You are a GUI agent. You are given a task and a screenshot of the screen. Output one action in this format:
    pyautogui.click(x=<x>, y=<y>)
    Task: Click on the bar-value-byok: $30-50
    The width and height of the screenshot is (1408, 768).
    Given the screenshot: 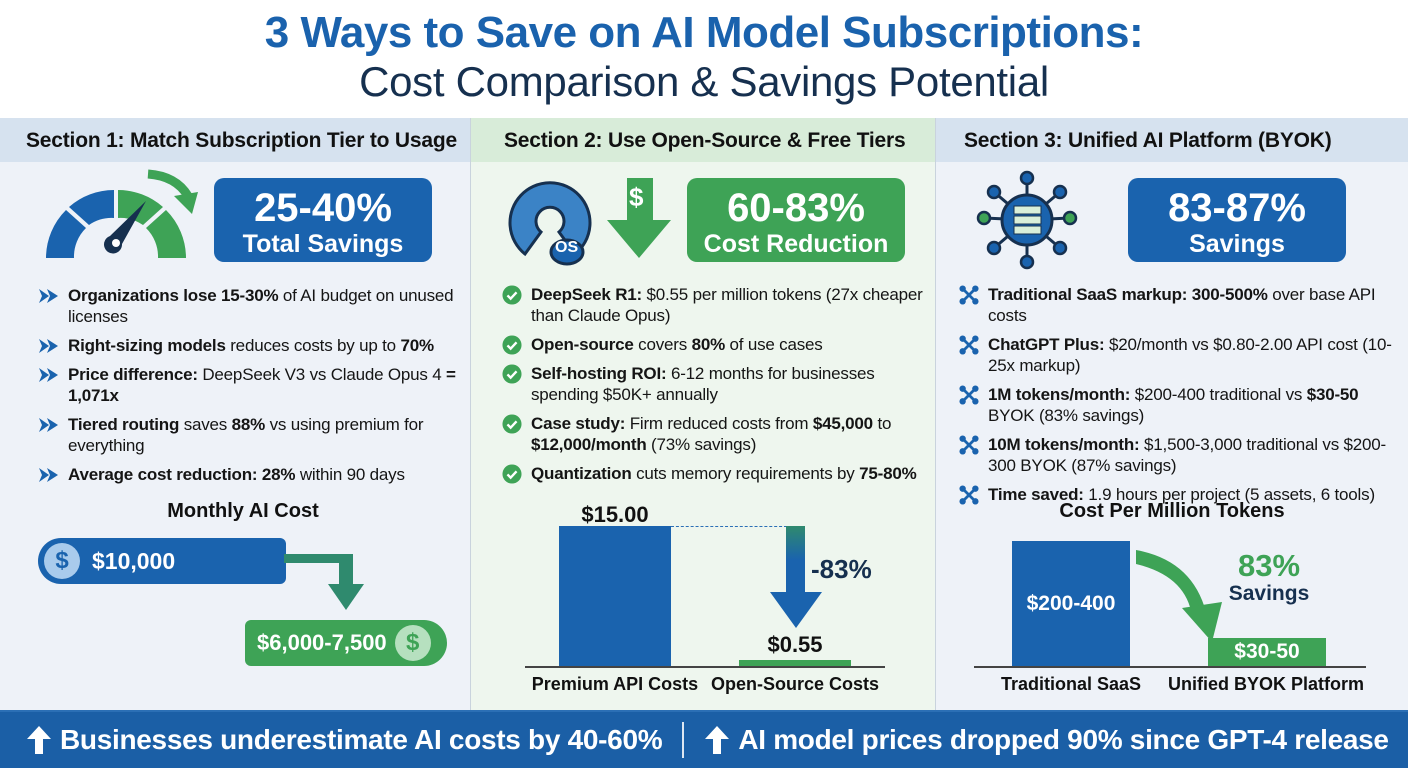 What is the action you would take?
    pyautogui.click(x=1267, y=651)
    